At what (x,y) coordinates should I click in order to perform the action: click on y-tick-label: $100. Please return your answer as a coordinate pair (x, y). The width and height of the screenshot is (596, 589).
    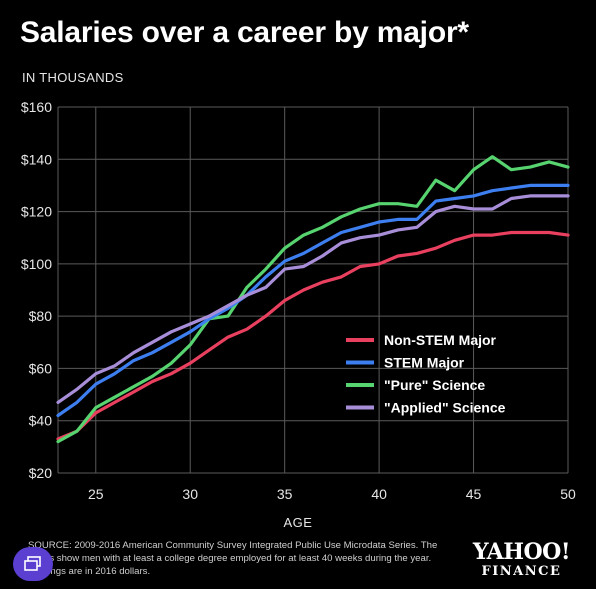
    Looking at the image, I should click on (36, 264).